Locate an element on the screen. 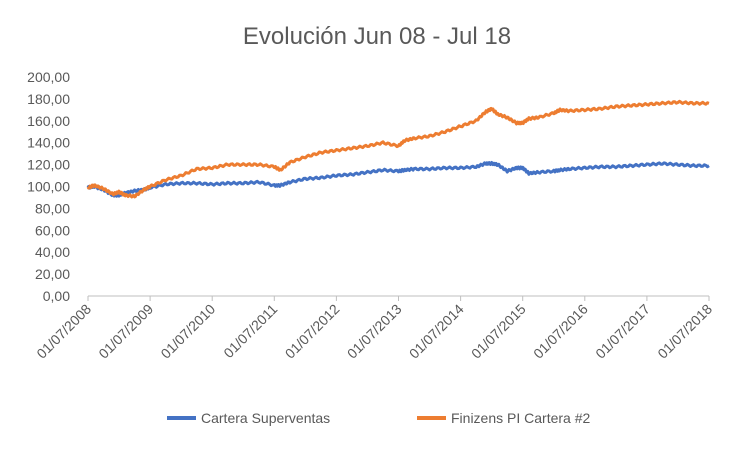 The image size is (750, 449). y-tick-label: 200,00 is located at coordinates (48, 77).